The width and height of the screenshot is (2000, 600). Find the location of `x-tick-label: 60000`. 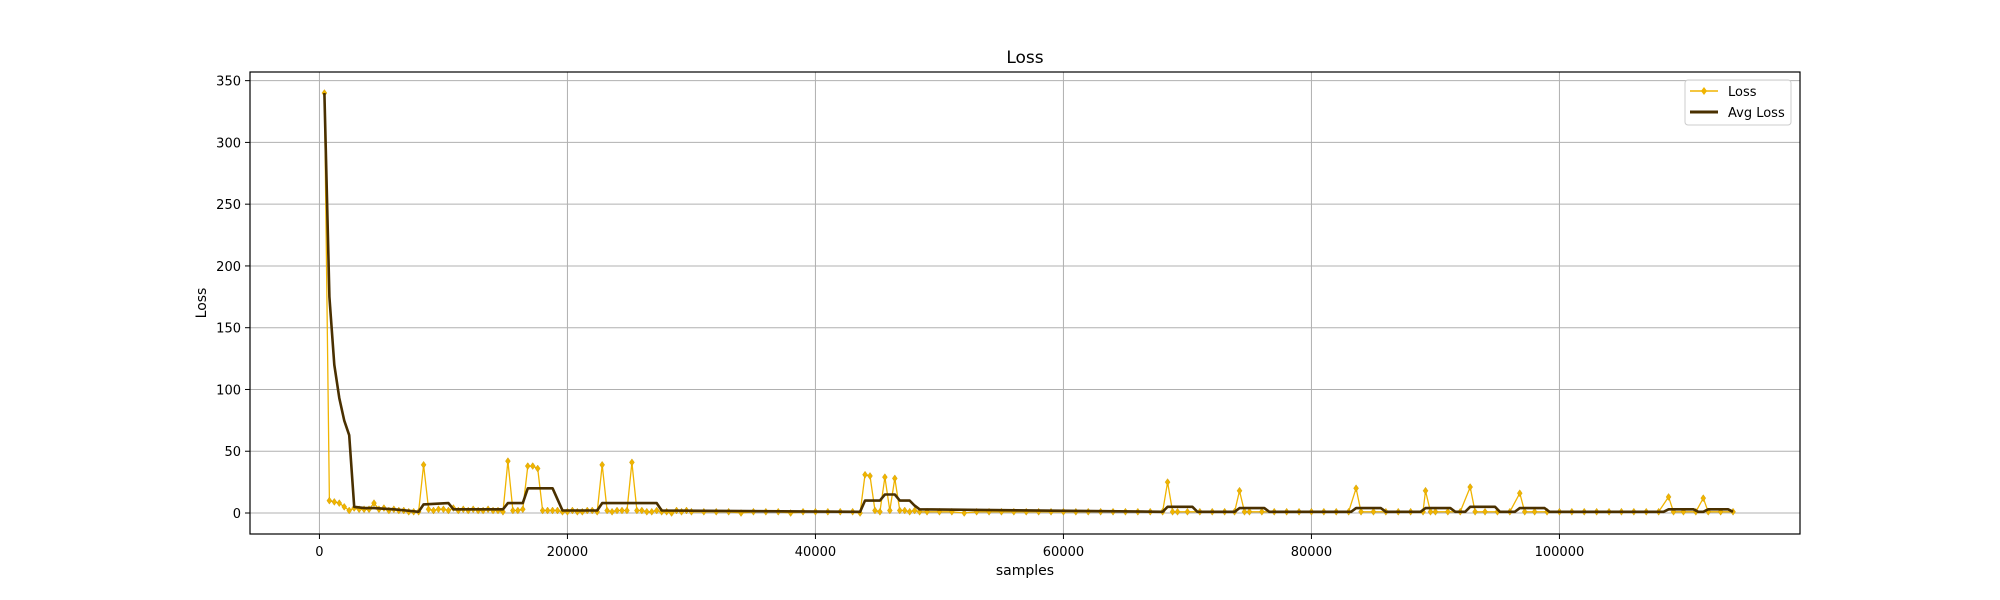

x-tick-label: 60000 is located at coordinates (1063, 552).